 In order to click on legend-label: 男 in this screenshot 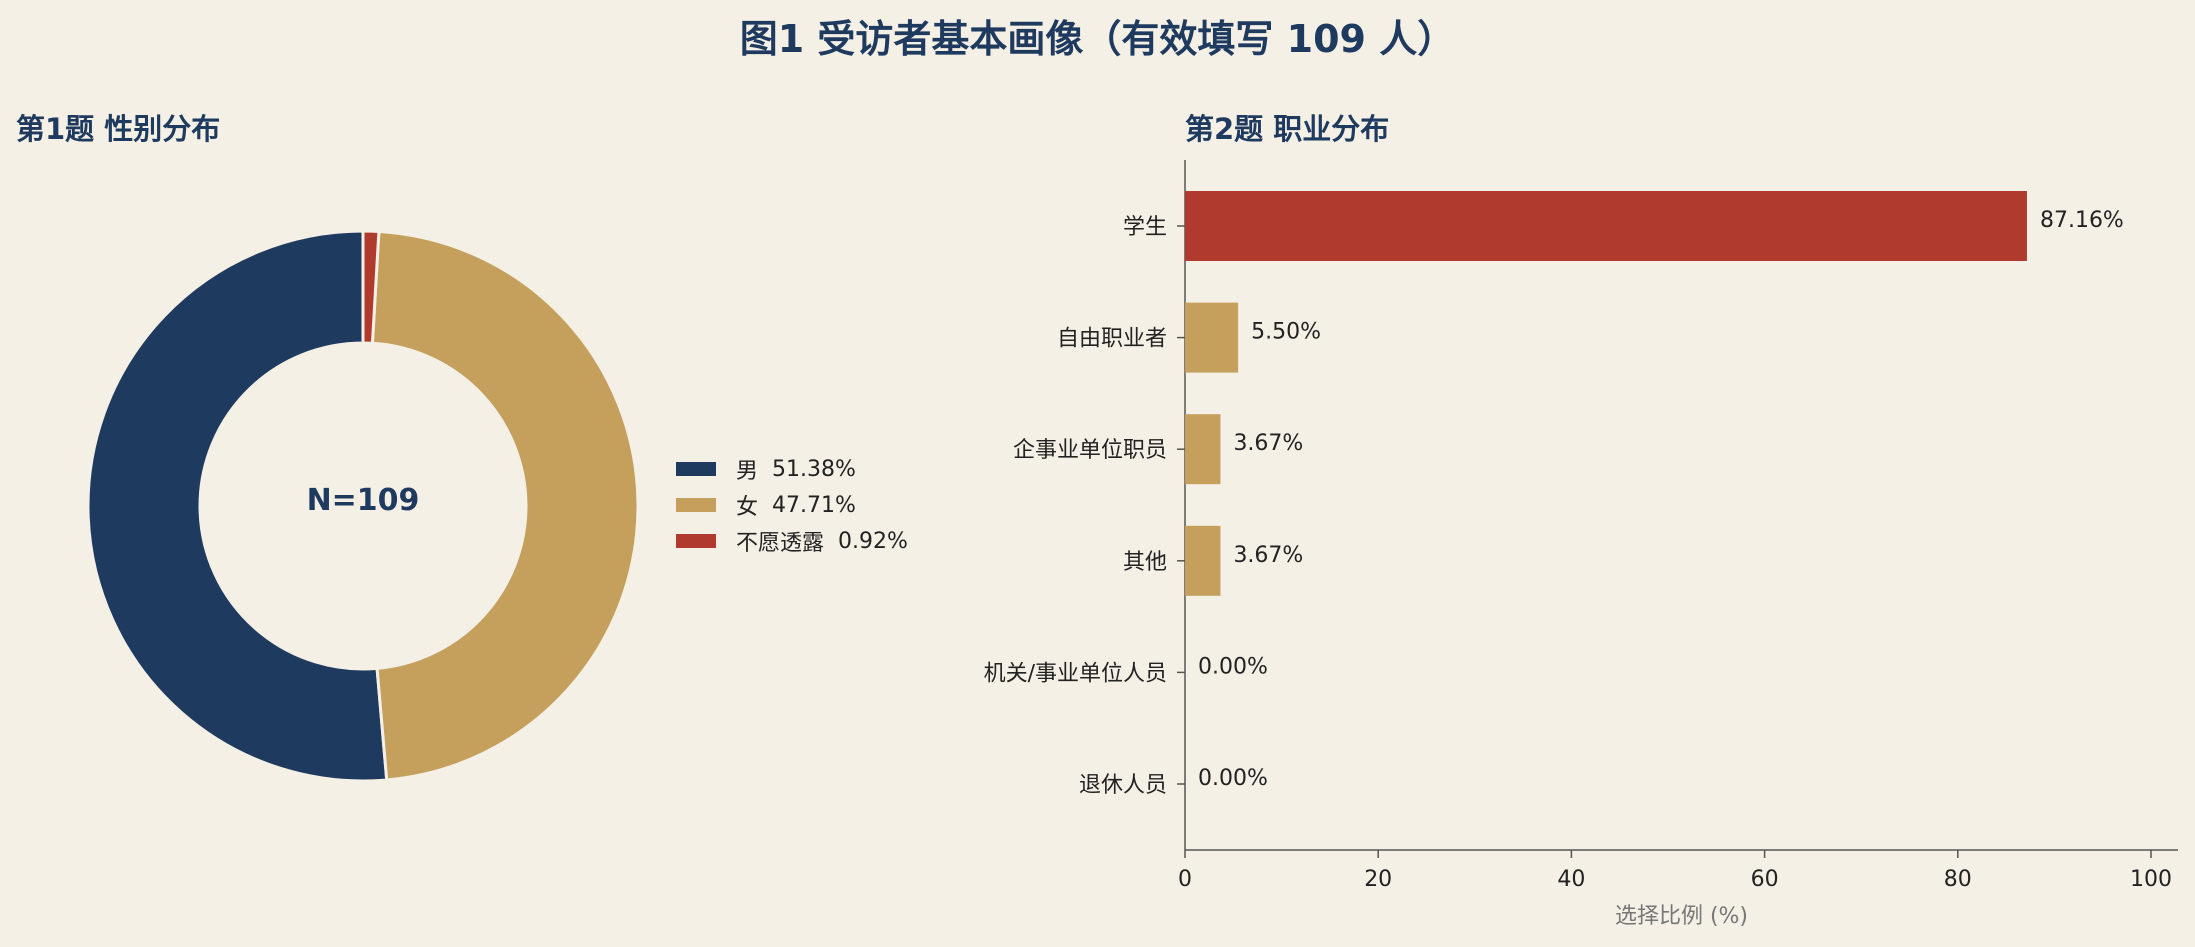, I will do `click(747, 471)`.